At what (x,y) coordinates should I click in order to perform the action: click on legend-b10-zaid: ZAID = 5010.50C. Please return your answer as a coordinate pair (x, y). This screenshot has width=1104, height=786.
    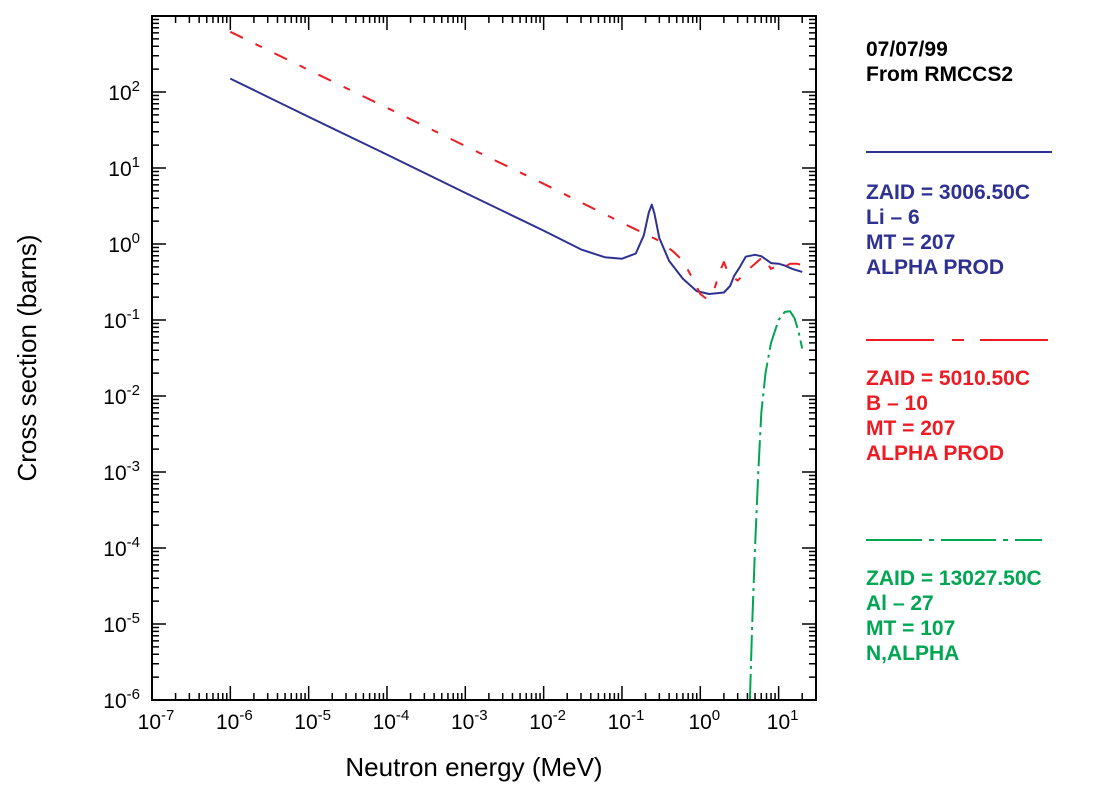
    Looking at the image, I should click on (948, 378).